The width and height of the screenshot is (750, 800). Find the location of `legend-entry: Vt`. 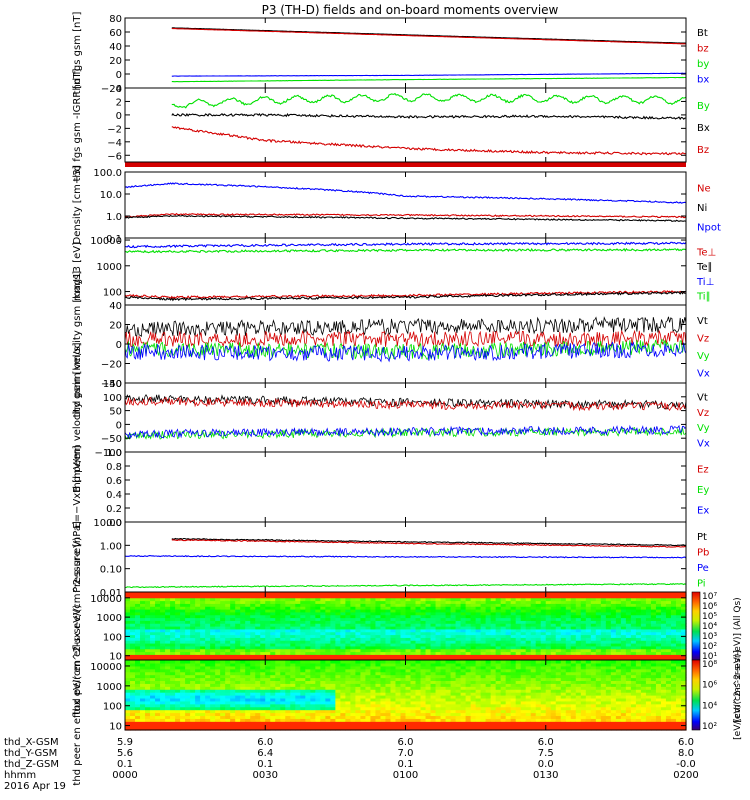

legend-entry: Vt is located at coordinates (702, 321).